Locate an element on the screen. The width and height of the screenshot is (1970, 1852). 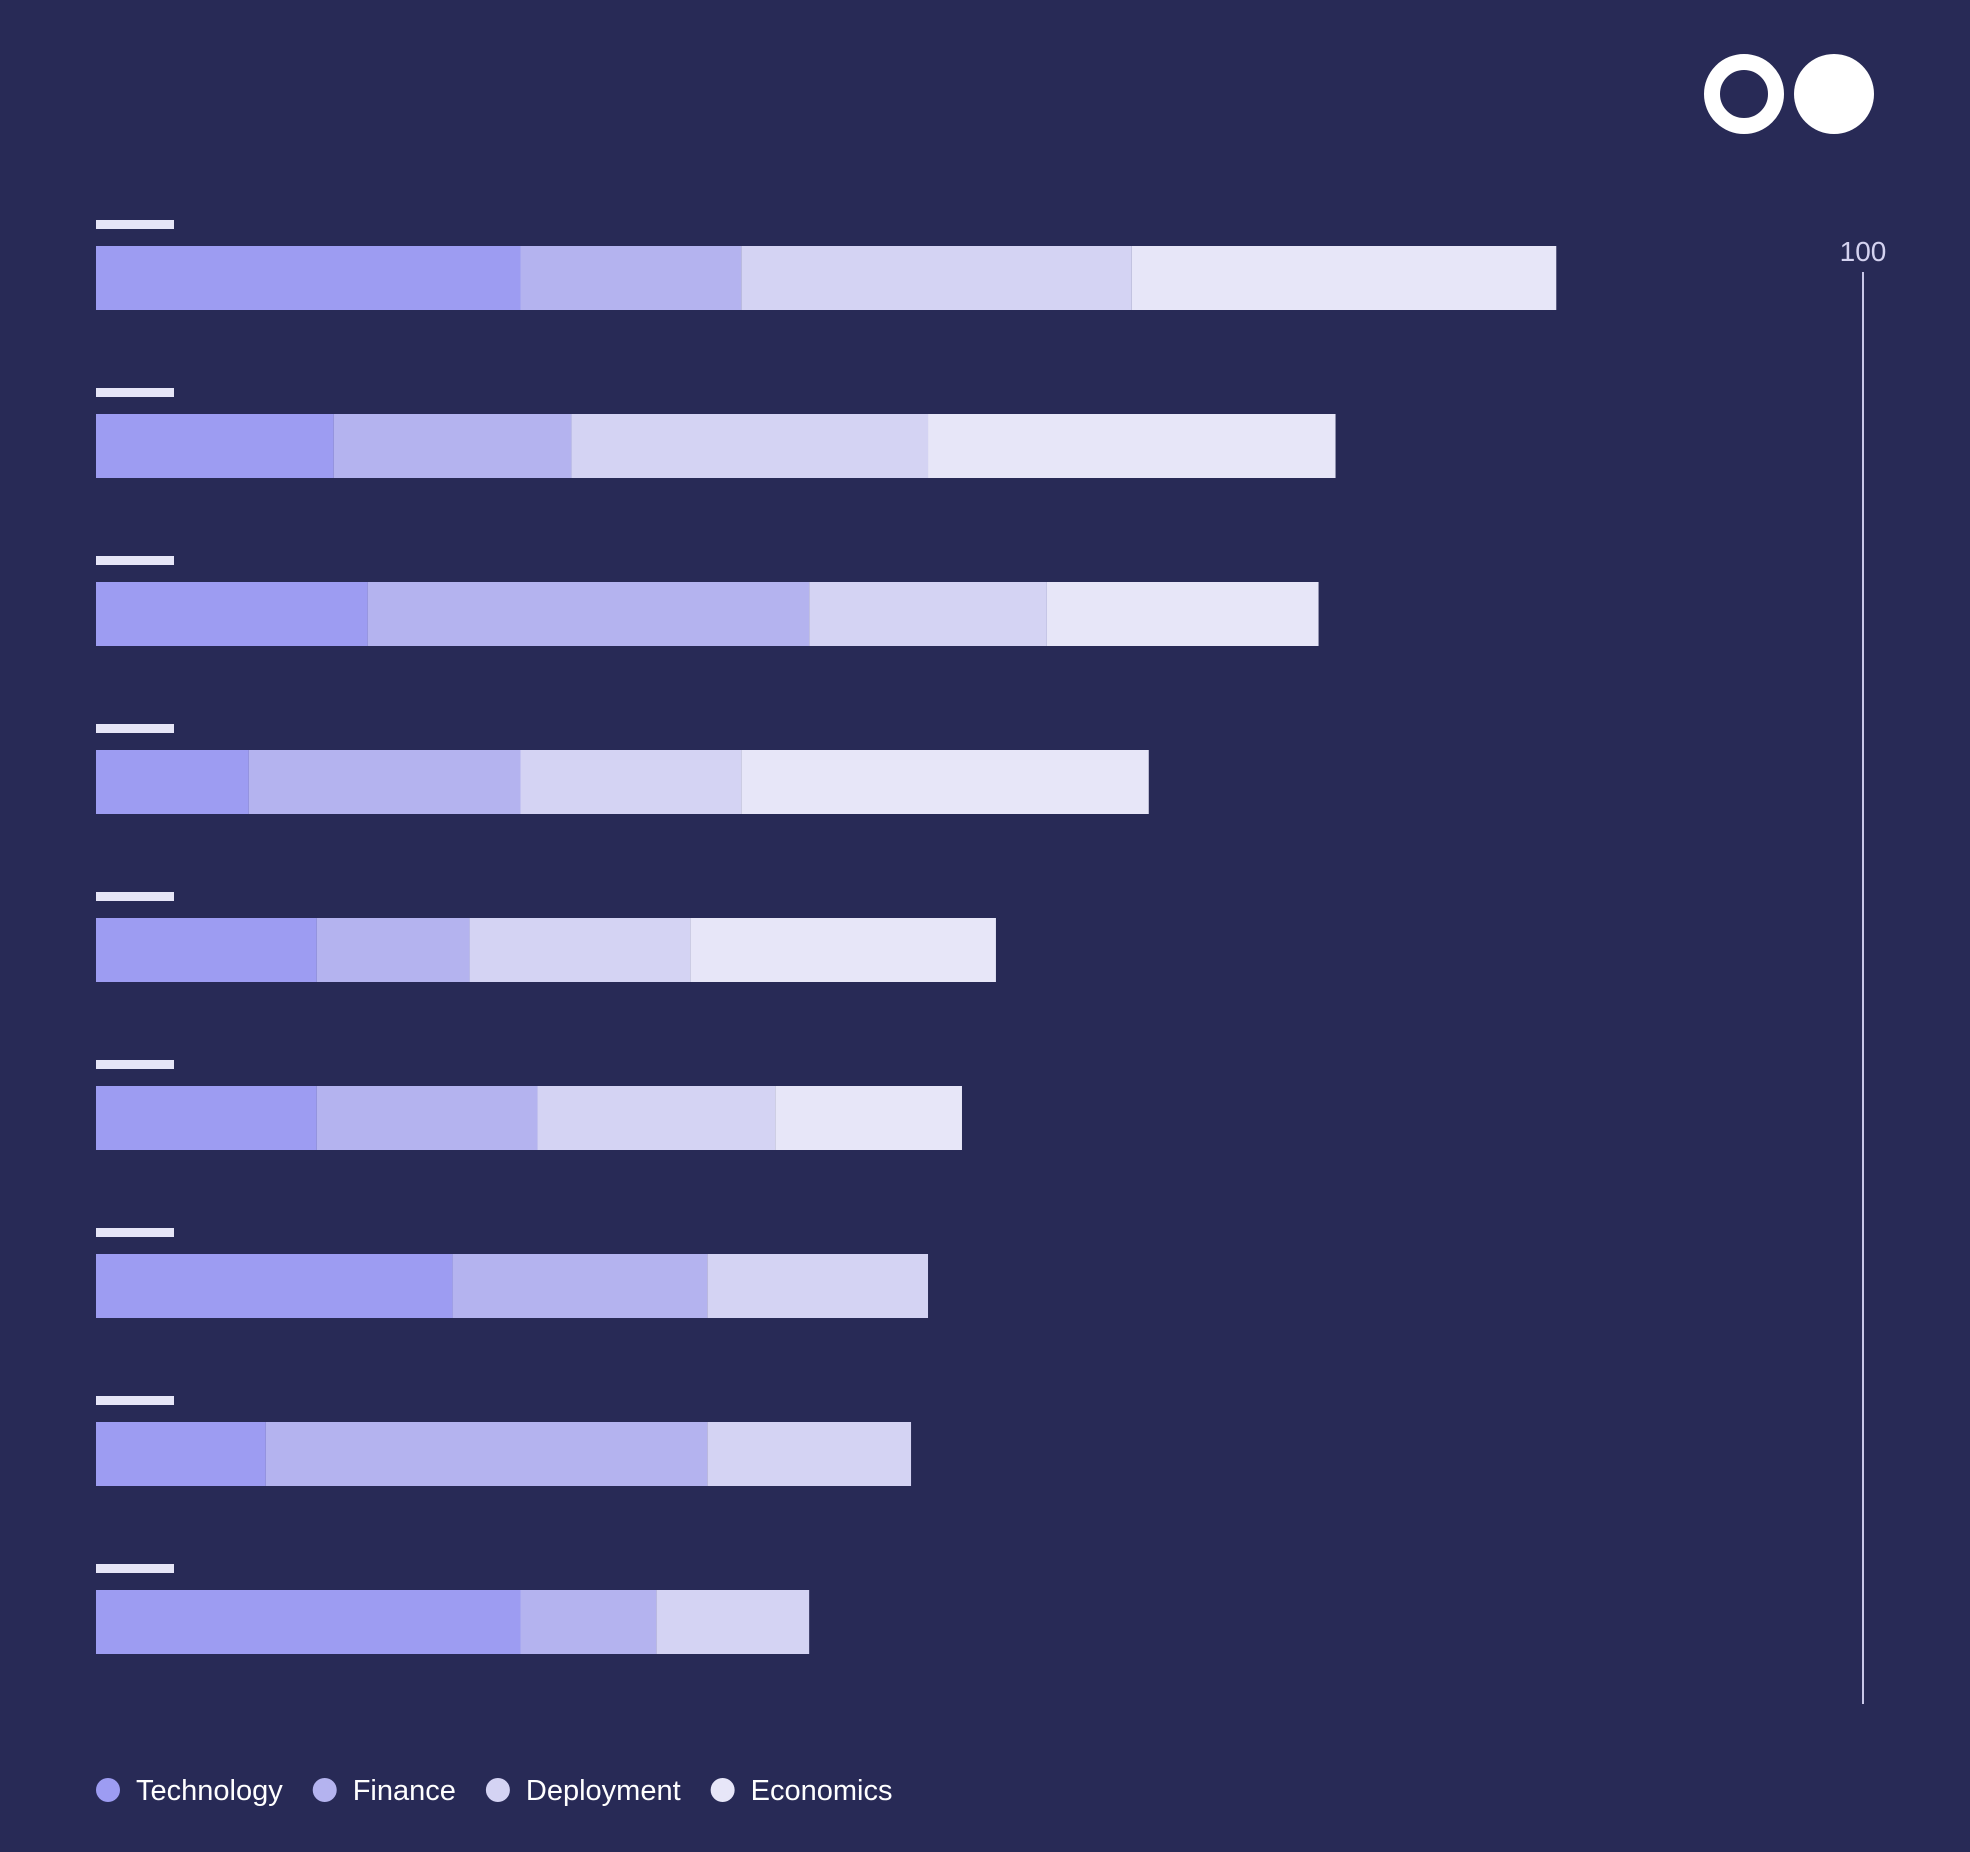
legend-label: Technology is located at coordinates (209, 1791).